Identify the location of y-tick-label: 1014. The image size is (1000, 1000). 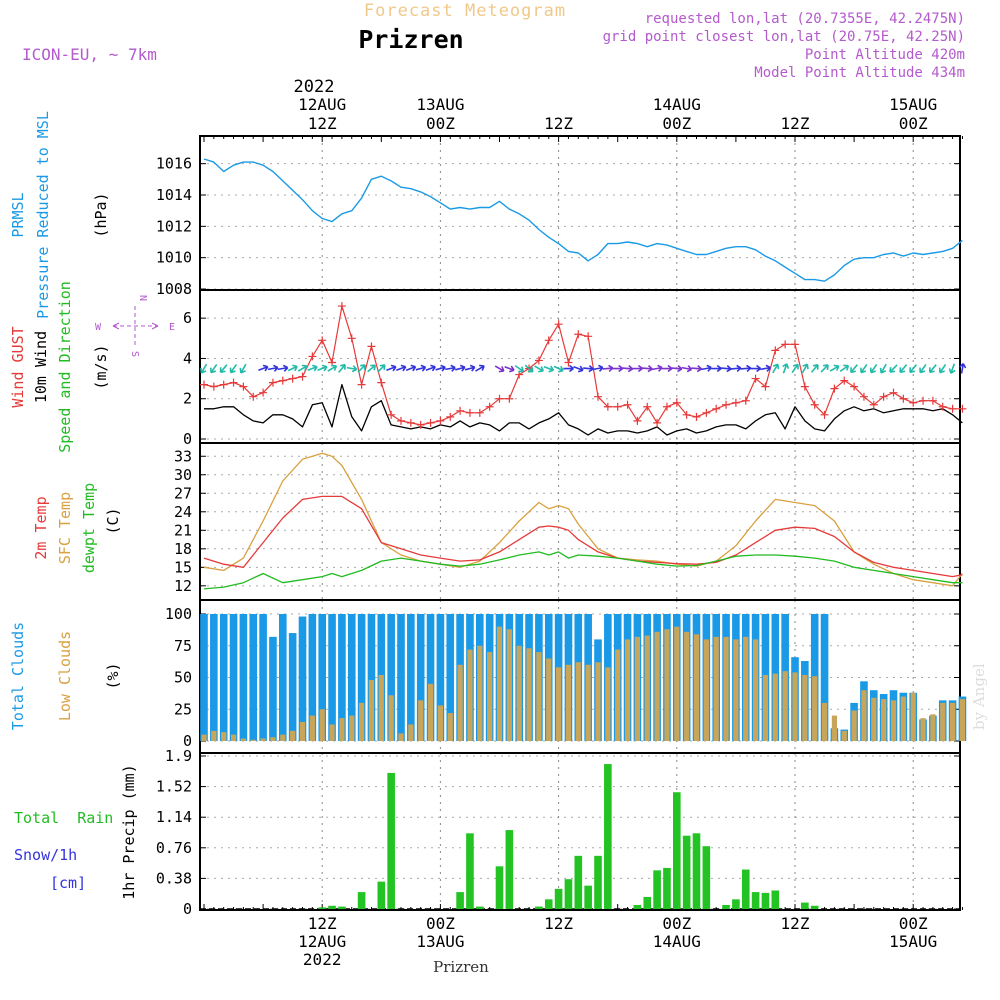
(174, 195).